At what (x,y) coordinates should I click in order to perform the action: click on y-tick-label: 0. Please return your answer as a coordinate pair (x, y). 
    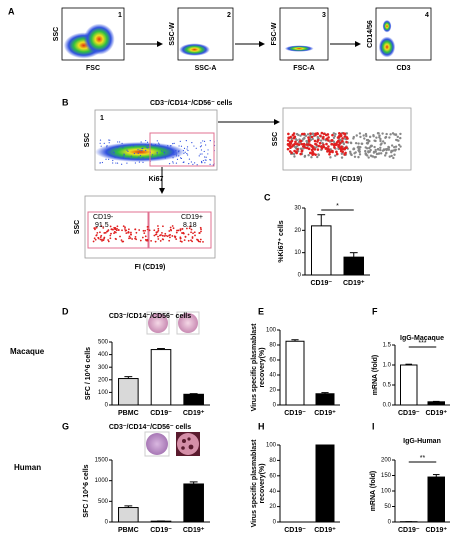
    Looking at the image, I should click on (107, 406).